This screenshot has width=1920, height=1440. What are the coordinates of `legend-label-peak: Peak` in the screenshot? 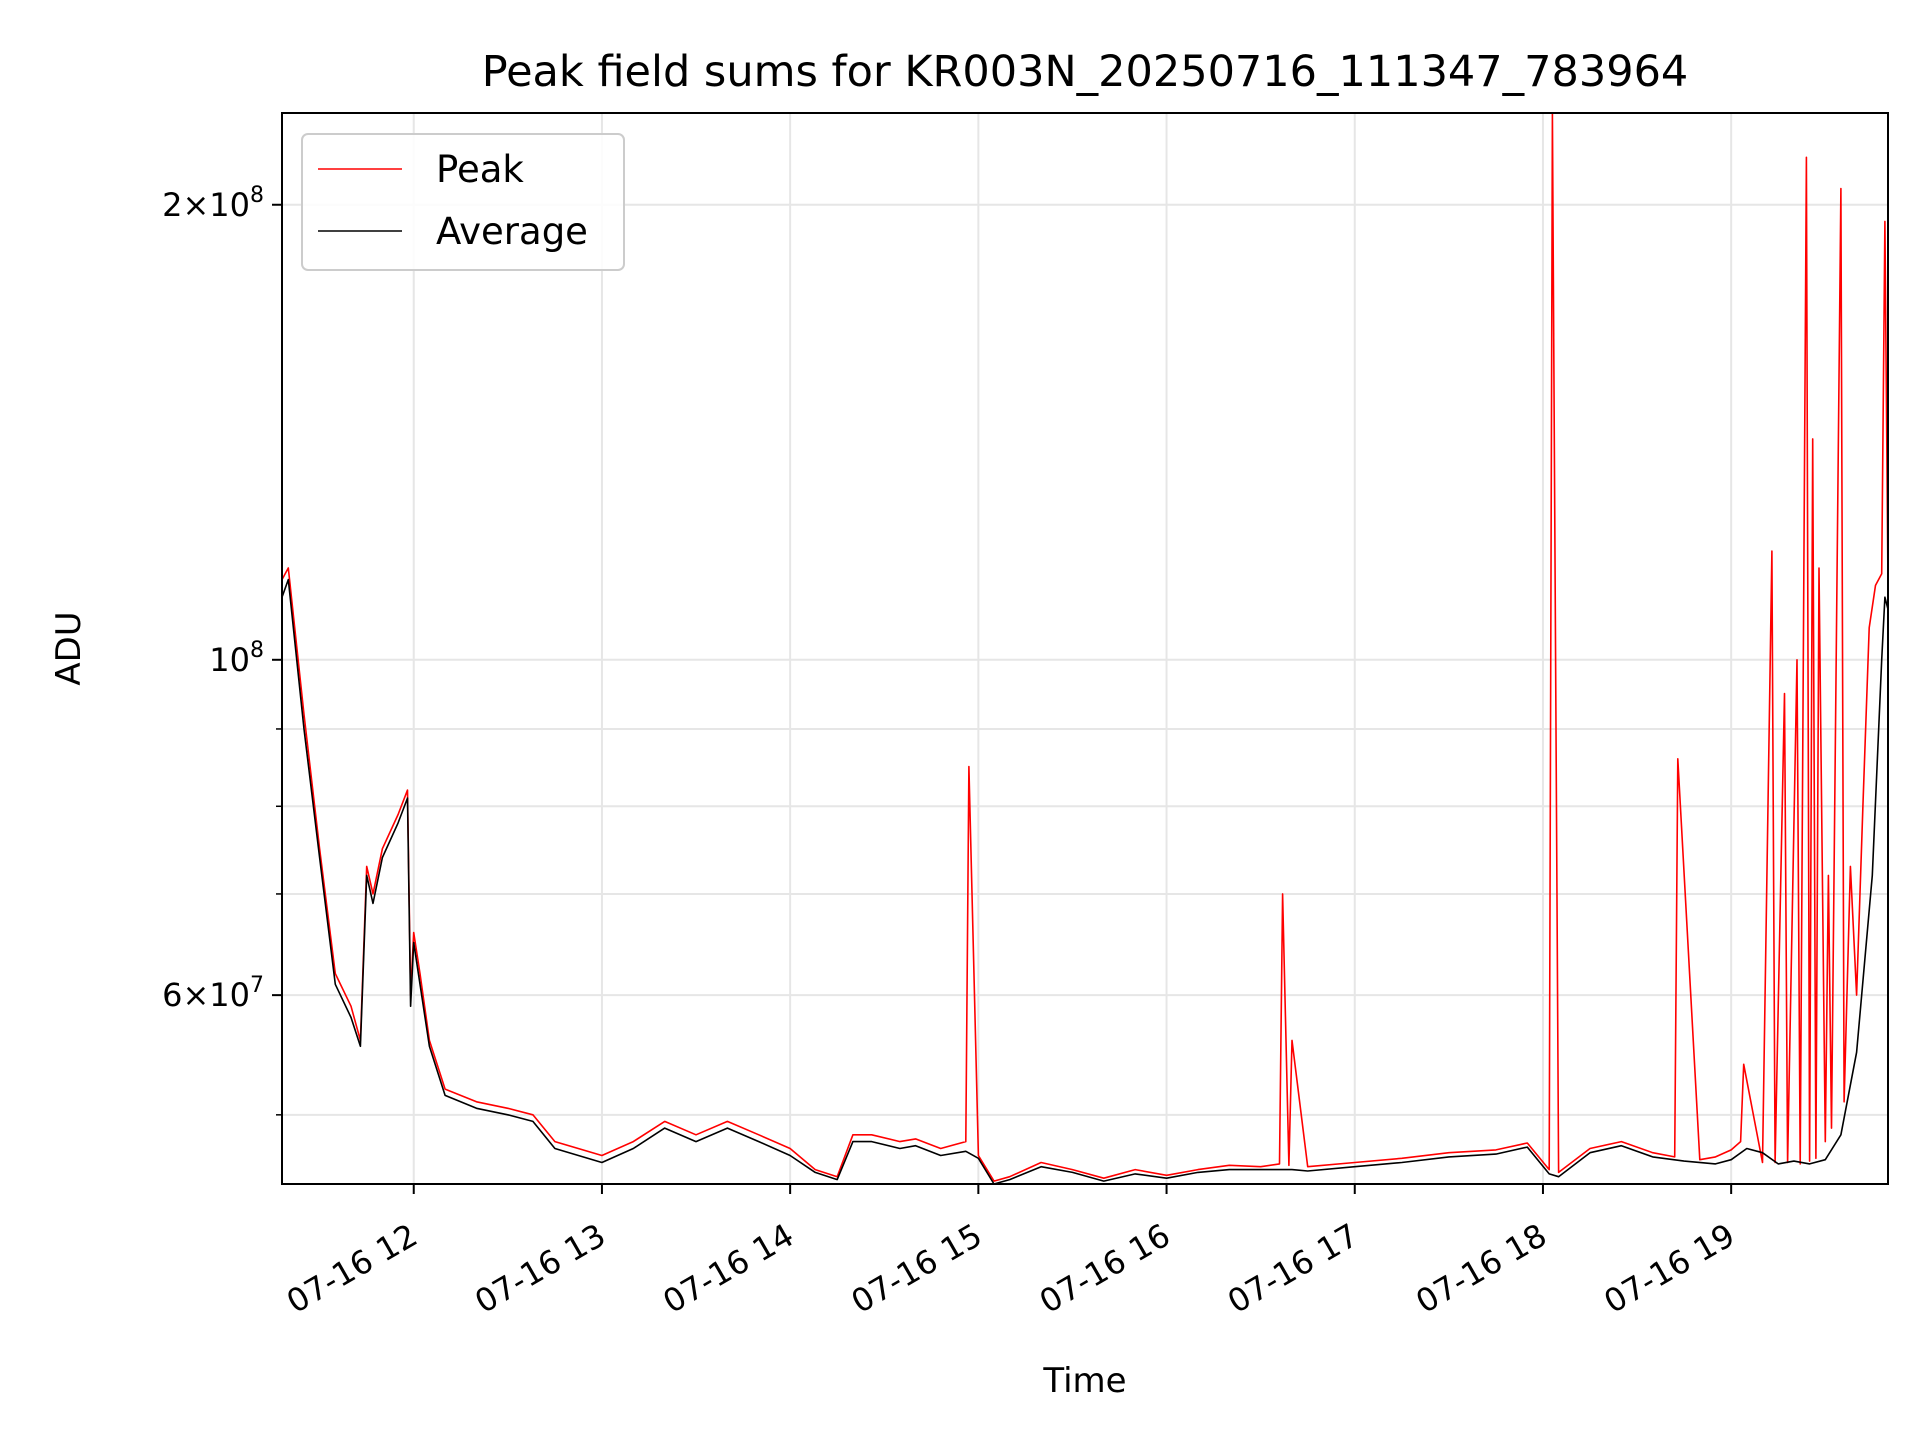 It's located at (480, 169).